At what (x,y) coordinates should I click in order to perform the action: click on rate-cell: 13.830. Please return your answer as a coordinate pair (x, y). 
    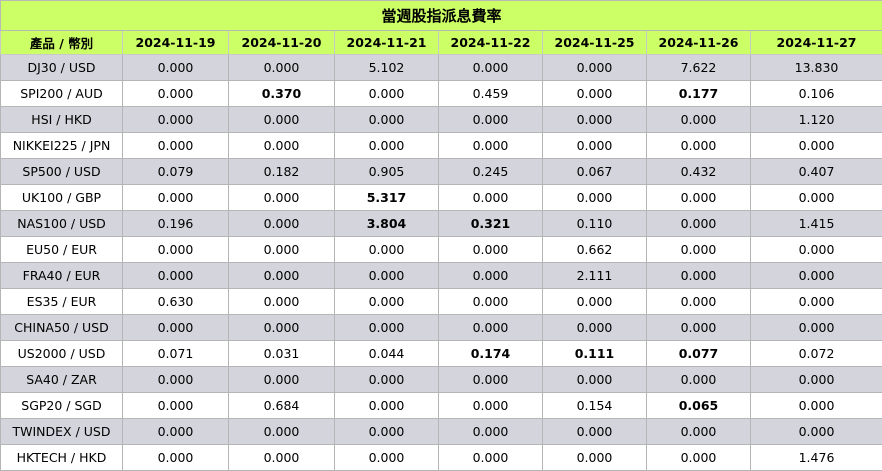
    Looking at the image, I should click on (816, 68).